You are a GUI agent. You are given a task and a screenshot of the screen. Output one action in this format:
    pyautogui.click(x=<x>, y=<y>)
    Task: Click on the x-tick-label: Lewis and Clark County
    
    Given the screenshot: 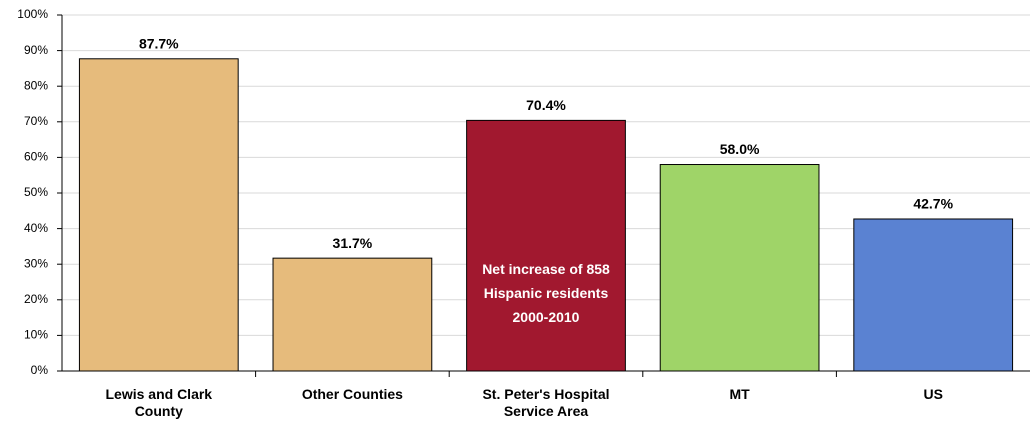 What is the action you would take?
    pyautogui.click(x=159, y=402)
    